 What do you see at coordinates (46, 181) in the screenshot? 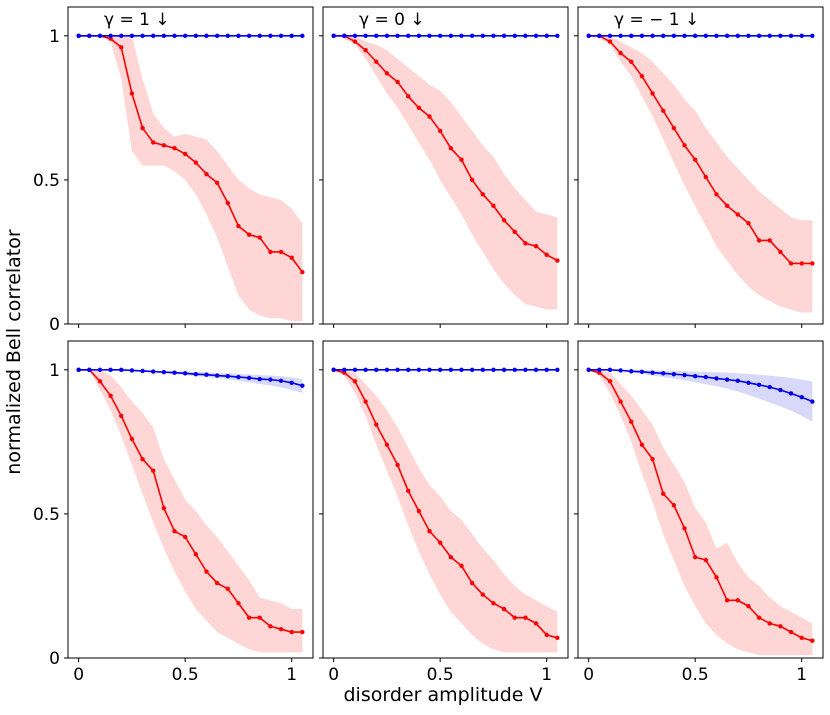
I see `y-tick-label: 0.5` at bounding box center [46, 181].